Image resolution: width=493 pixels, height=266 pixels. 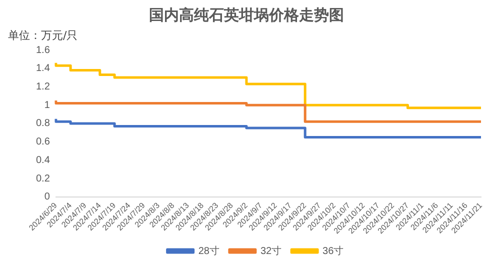 What do you see at coordinates (43, 86) in the screenshot?
I see `y-tick-label: 1.2` at bounding box center [43, 86].